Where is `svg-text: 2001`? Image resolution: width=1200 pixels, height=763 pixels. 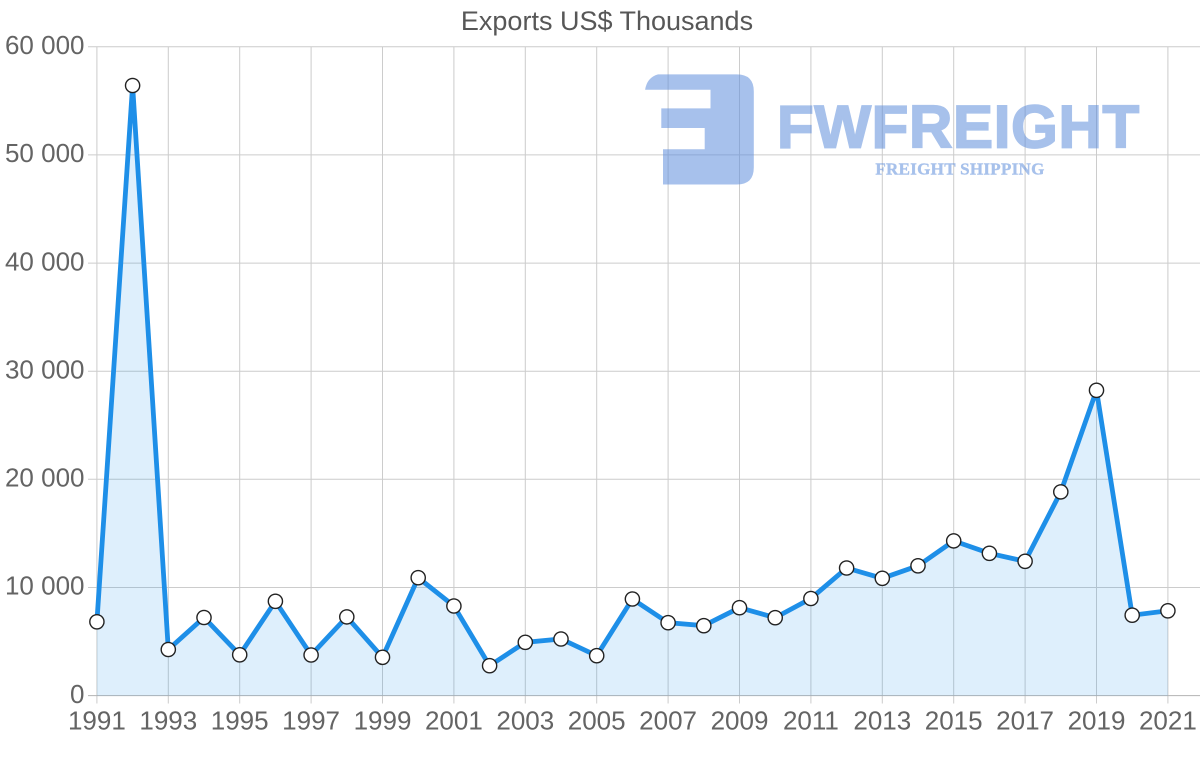 svg-text: 2001 is located at coordinates (454, 721).